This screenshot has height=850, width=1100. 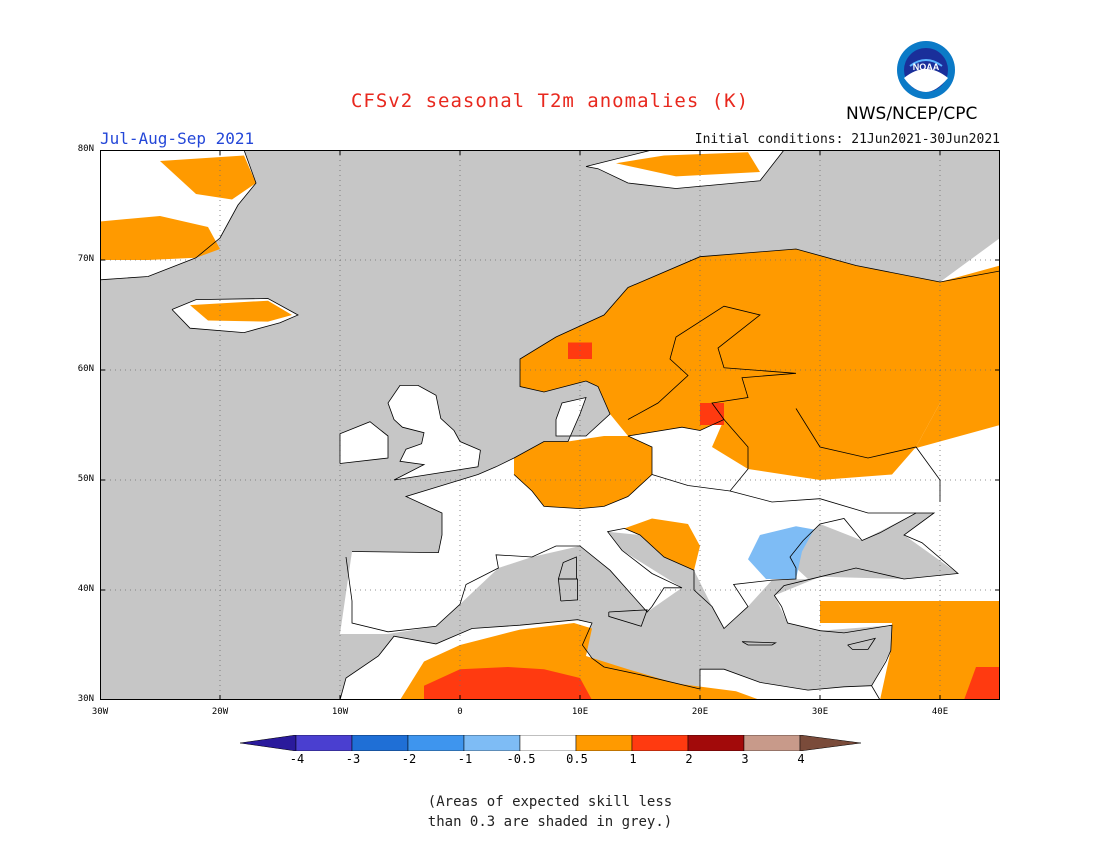 What do you see at coordinates (847, 139) in the screenshot?
I see `initial-conditions-label: Initial conditions: 21Jun2021-30Jun2021` at bounding box center [847, 139].